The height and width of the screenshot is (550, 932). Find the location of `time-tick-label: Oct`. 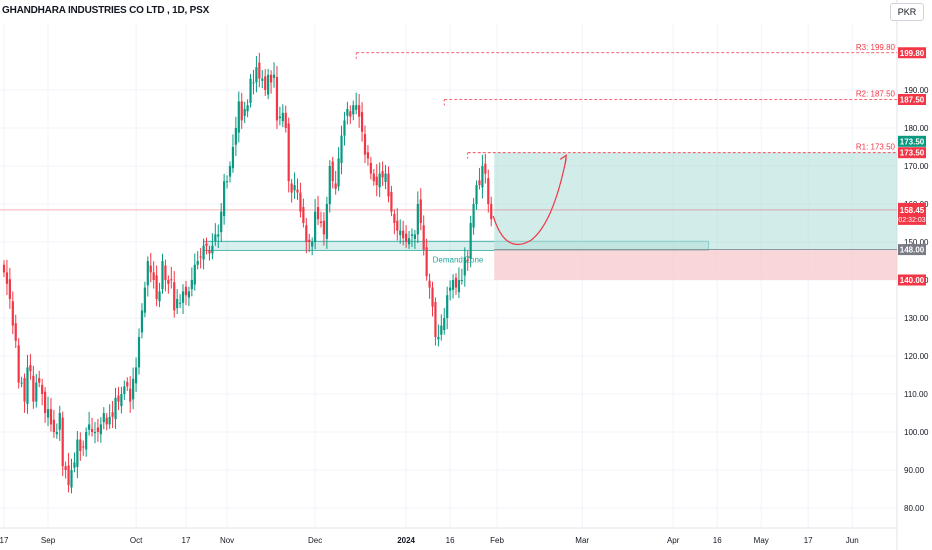

time-tick-label: Oct is located at coordinates (136, 540).